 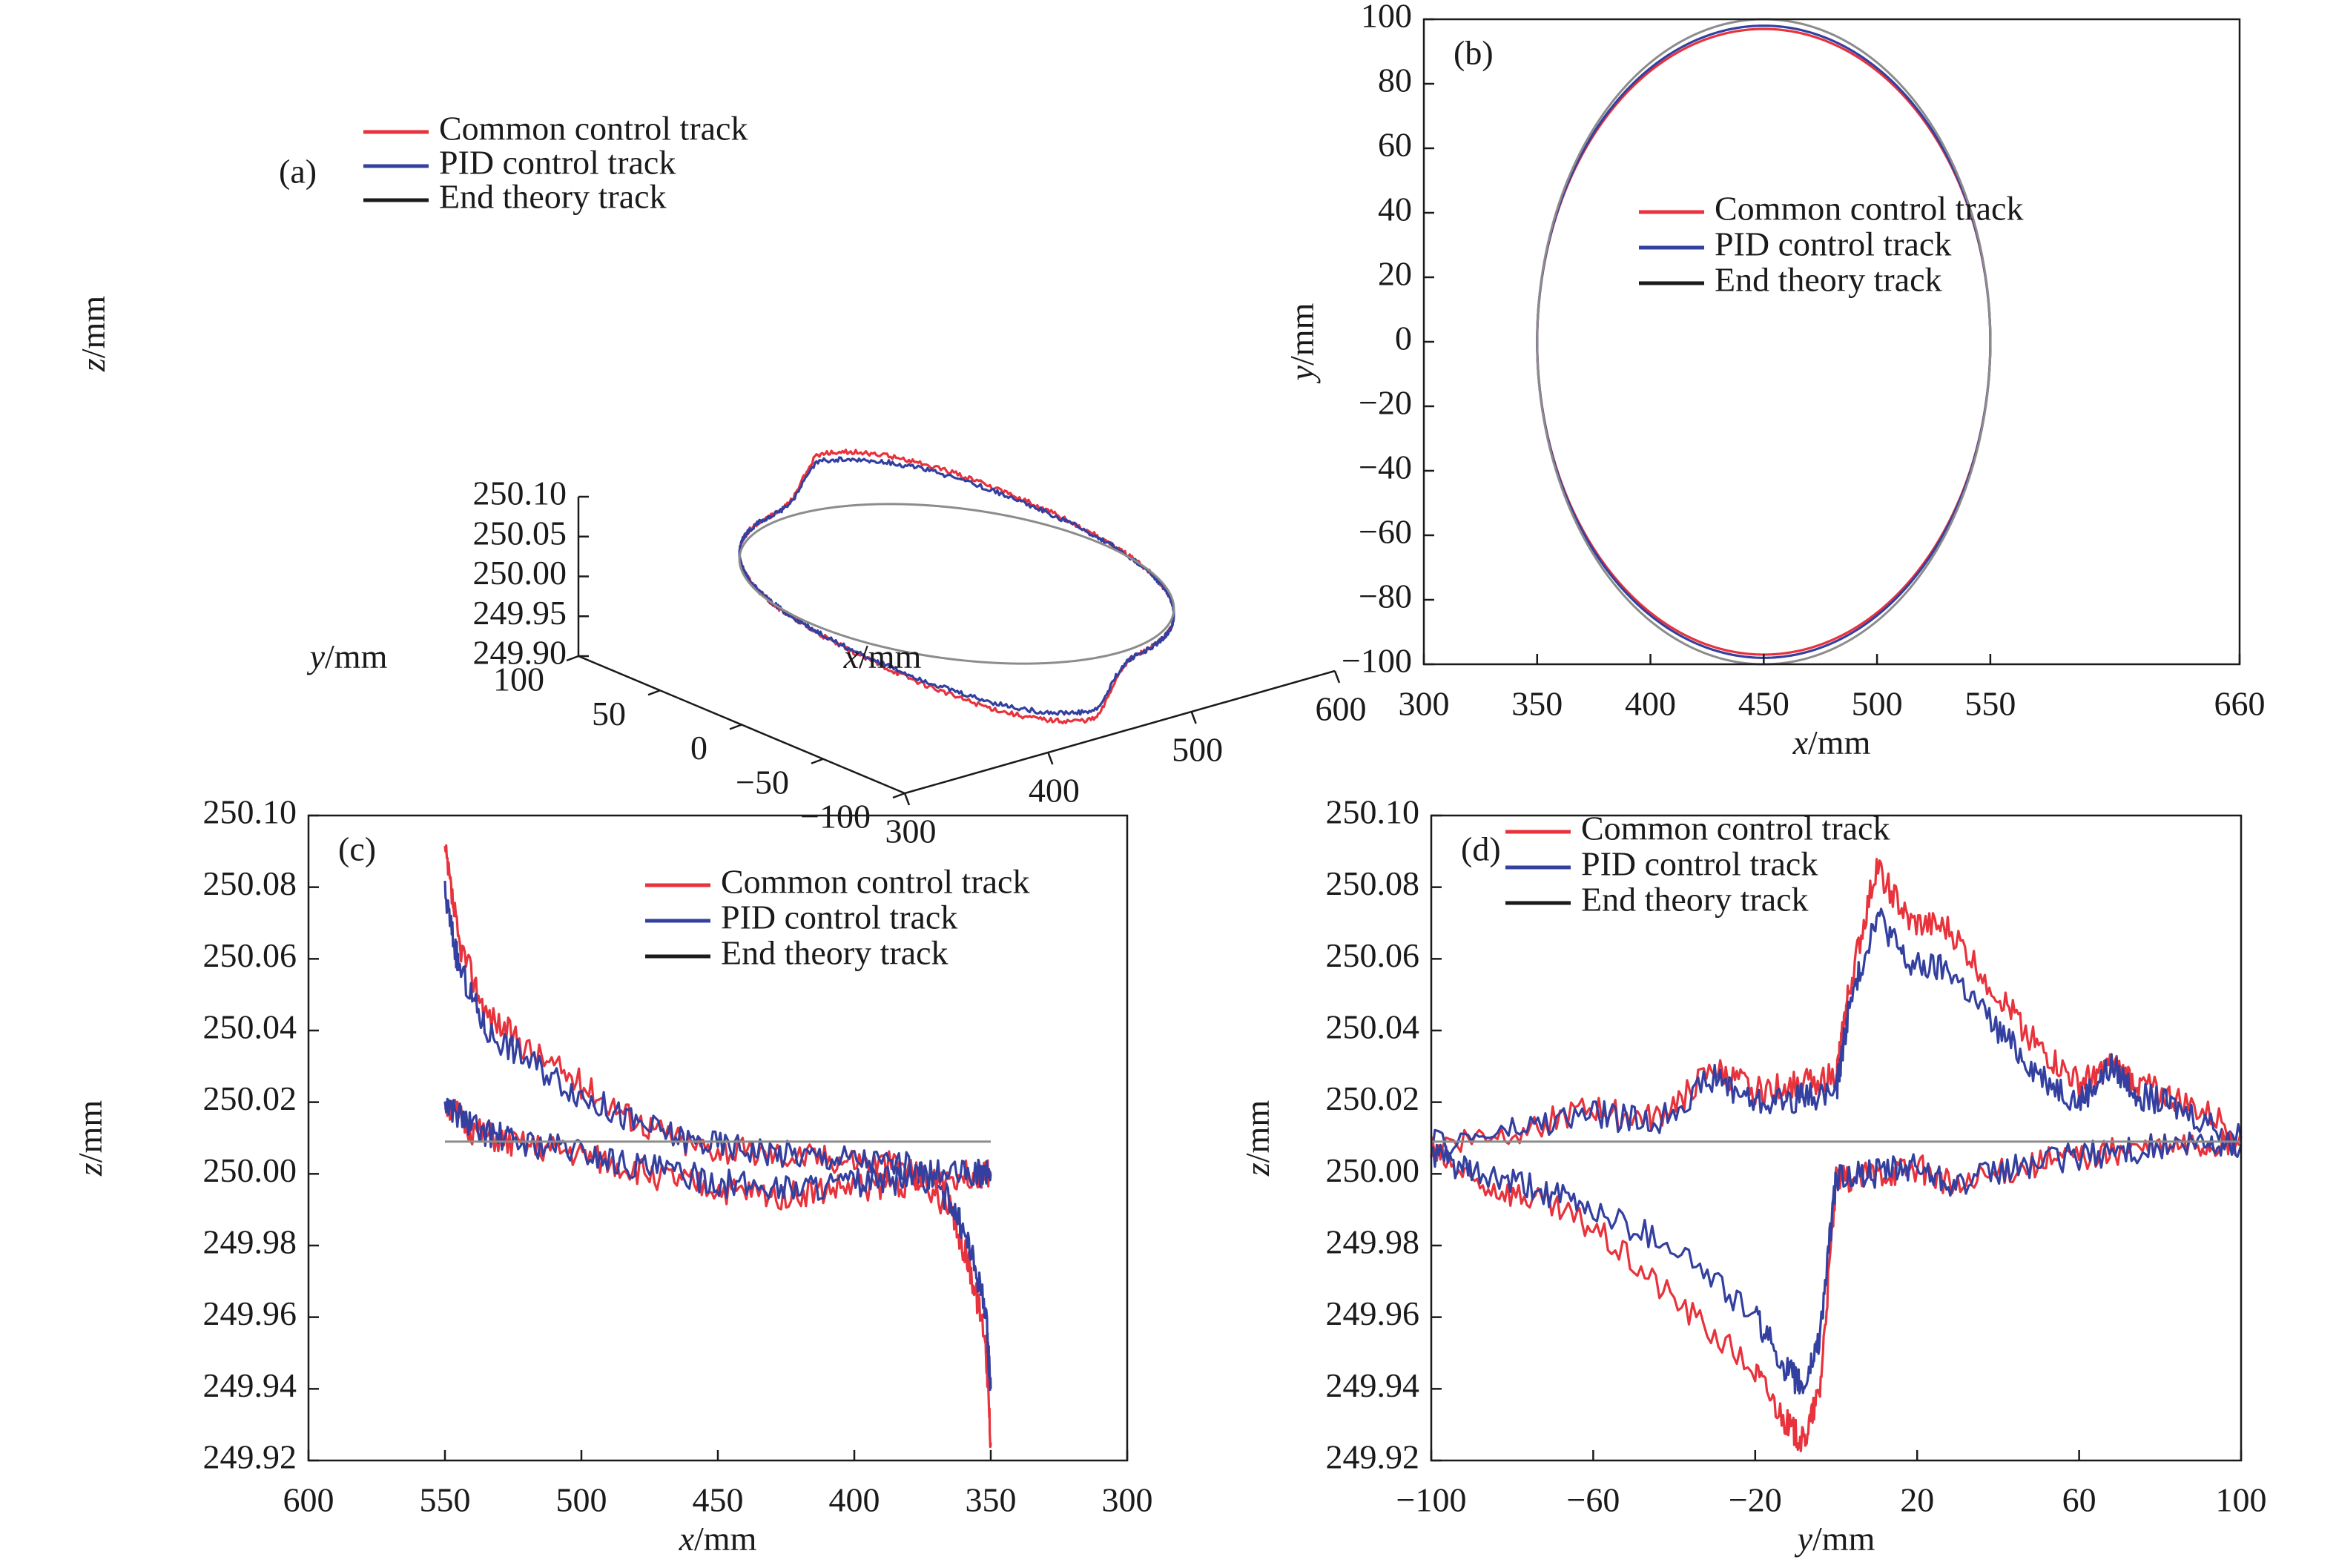 What do you see at coordinates (250, 1385) in the screenshot?
I see `y-tick-label-c: 249.94` at bounding box center [250, 1385].